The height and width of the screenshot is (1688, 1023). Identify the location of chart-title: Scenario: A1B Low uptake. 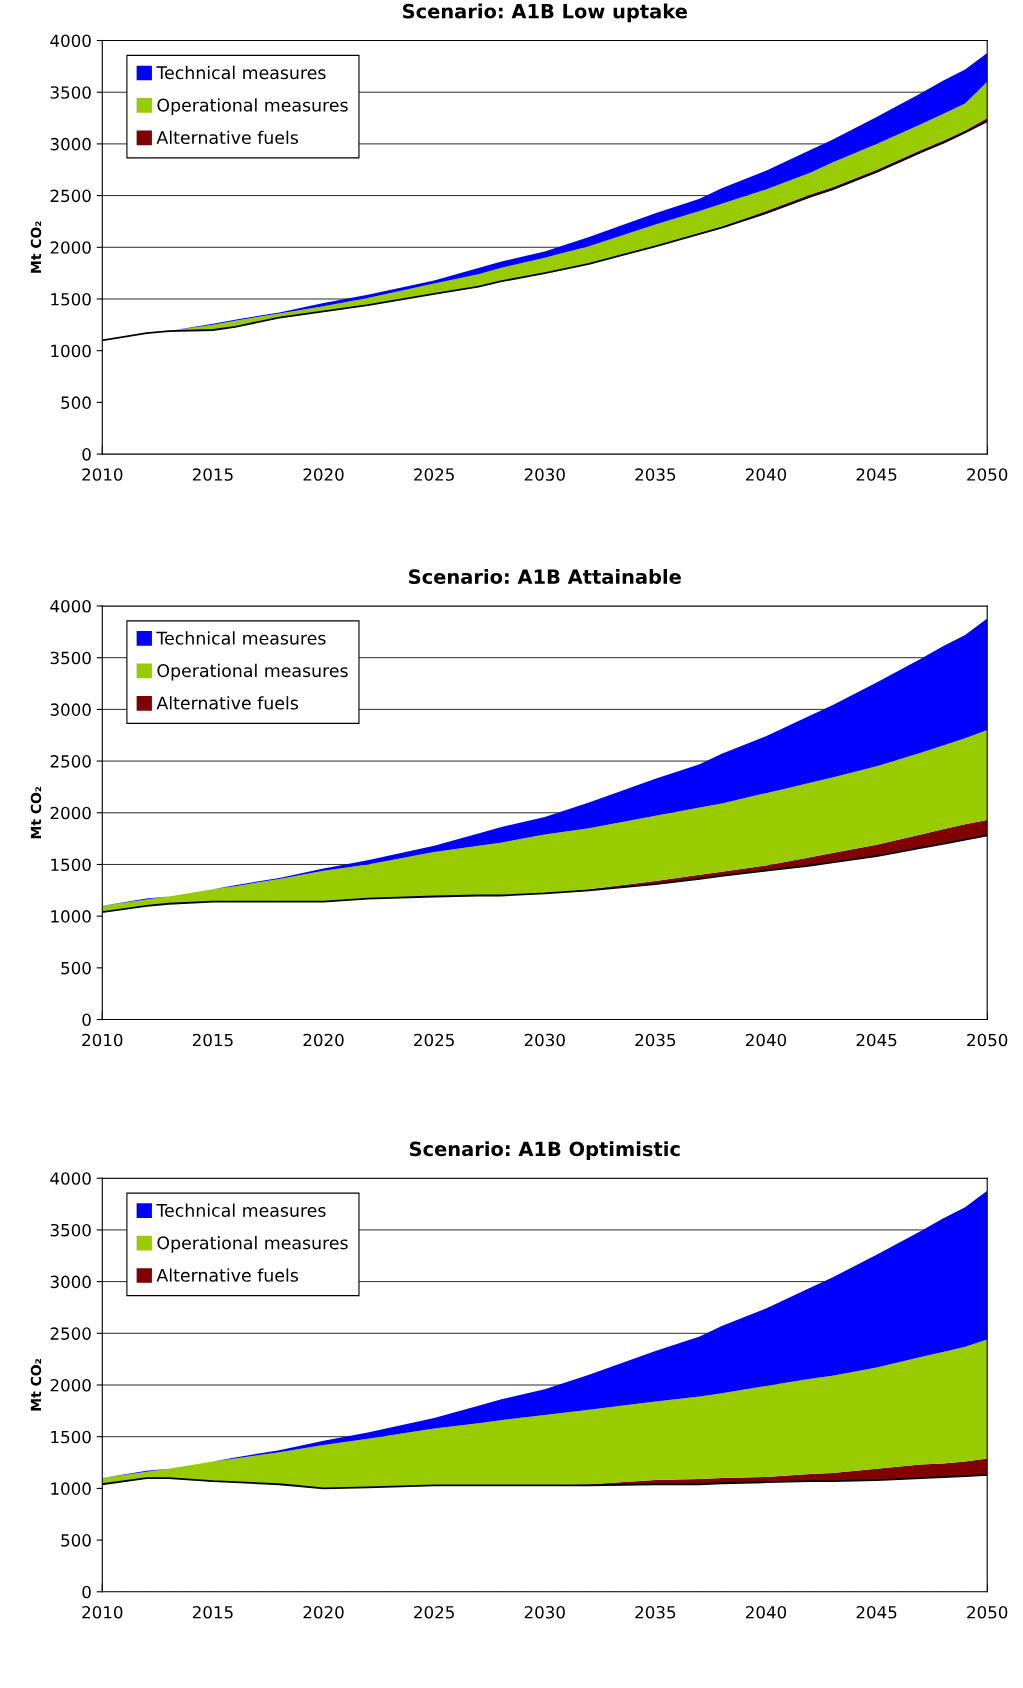
(545, 13).